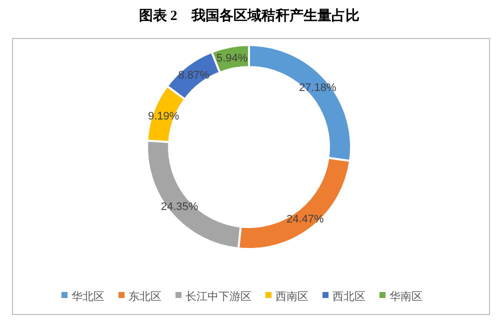 Image resolution: width=498 pixels, height=321 pixels. I want to click on legend-label: 西南区, so click(292, 296).